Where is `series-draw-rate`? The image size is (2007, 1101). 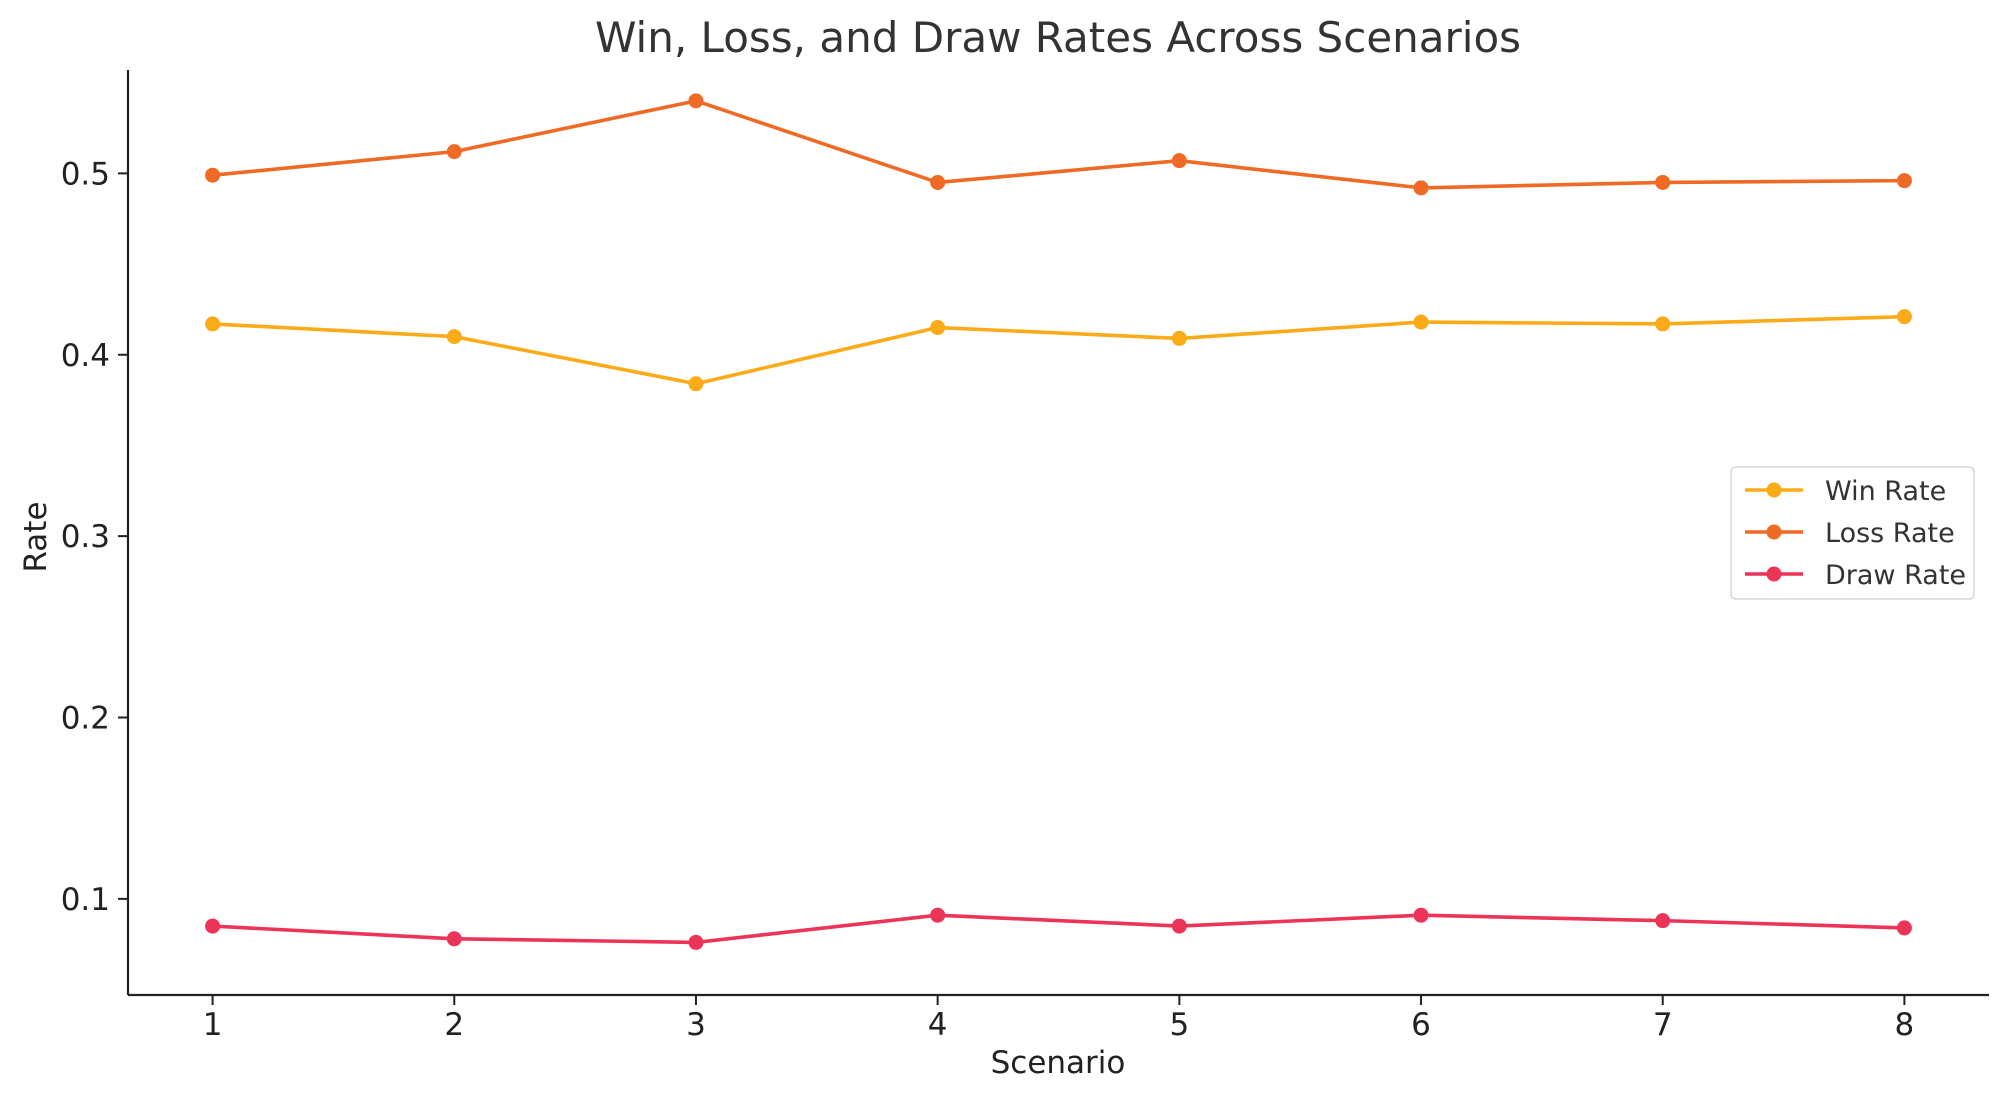
series-draw-rate is located at coordinates (1058, 928).